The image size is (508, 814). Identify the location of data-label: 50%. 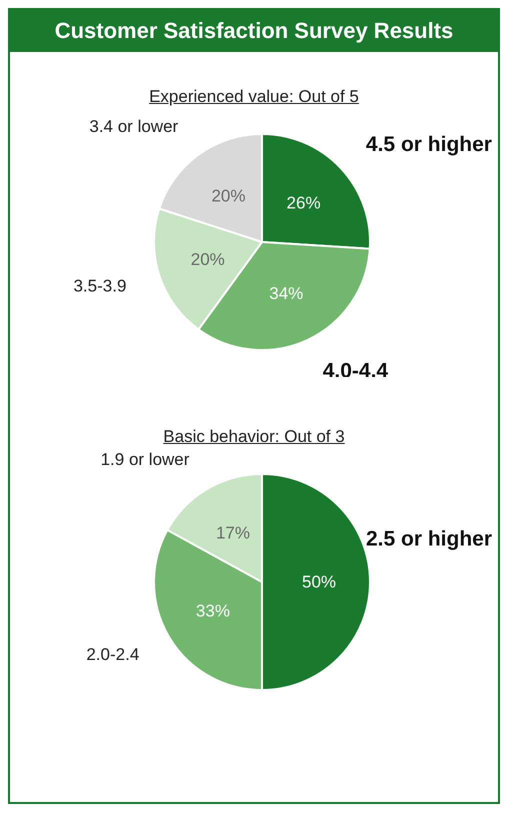
(319, 582).